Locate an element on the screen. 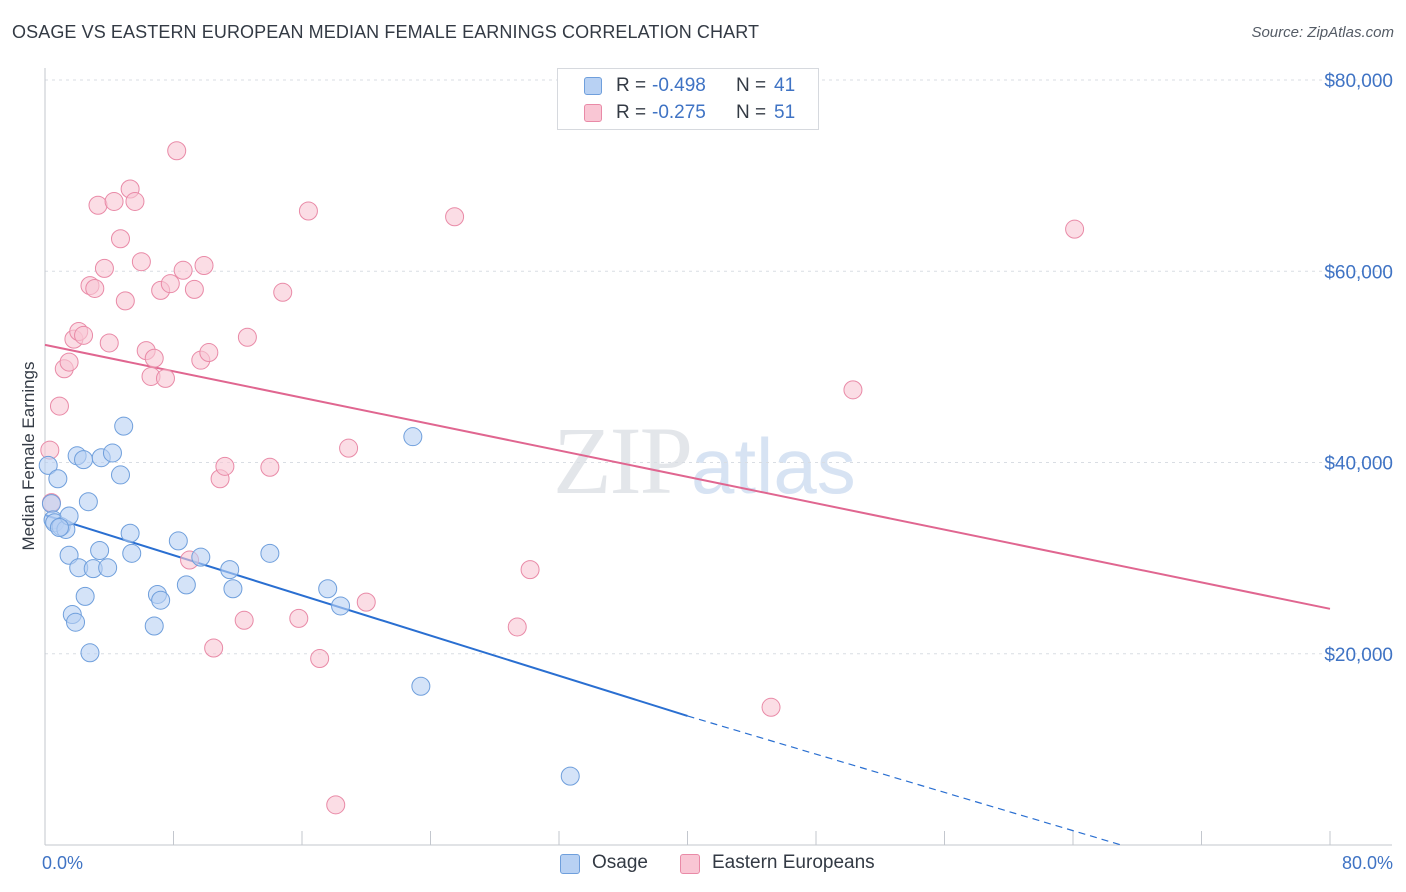  y-axis-title: Median Female Earnings is located at coordinates (28, 456).